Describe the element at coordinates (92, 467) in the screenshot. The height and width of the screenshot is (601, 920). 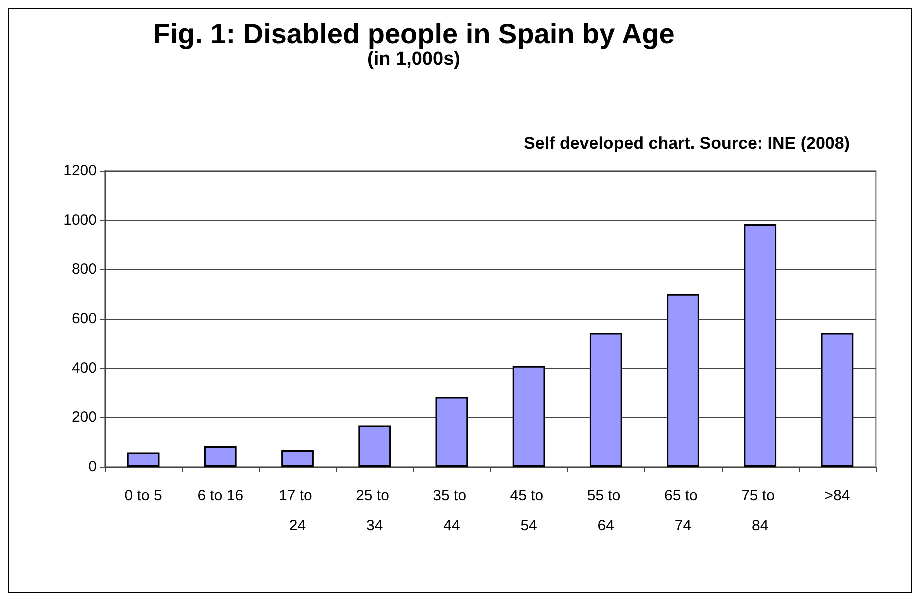
I see `y-tick-label: 0` at that location.